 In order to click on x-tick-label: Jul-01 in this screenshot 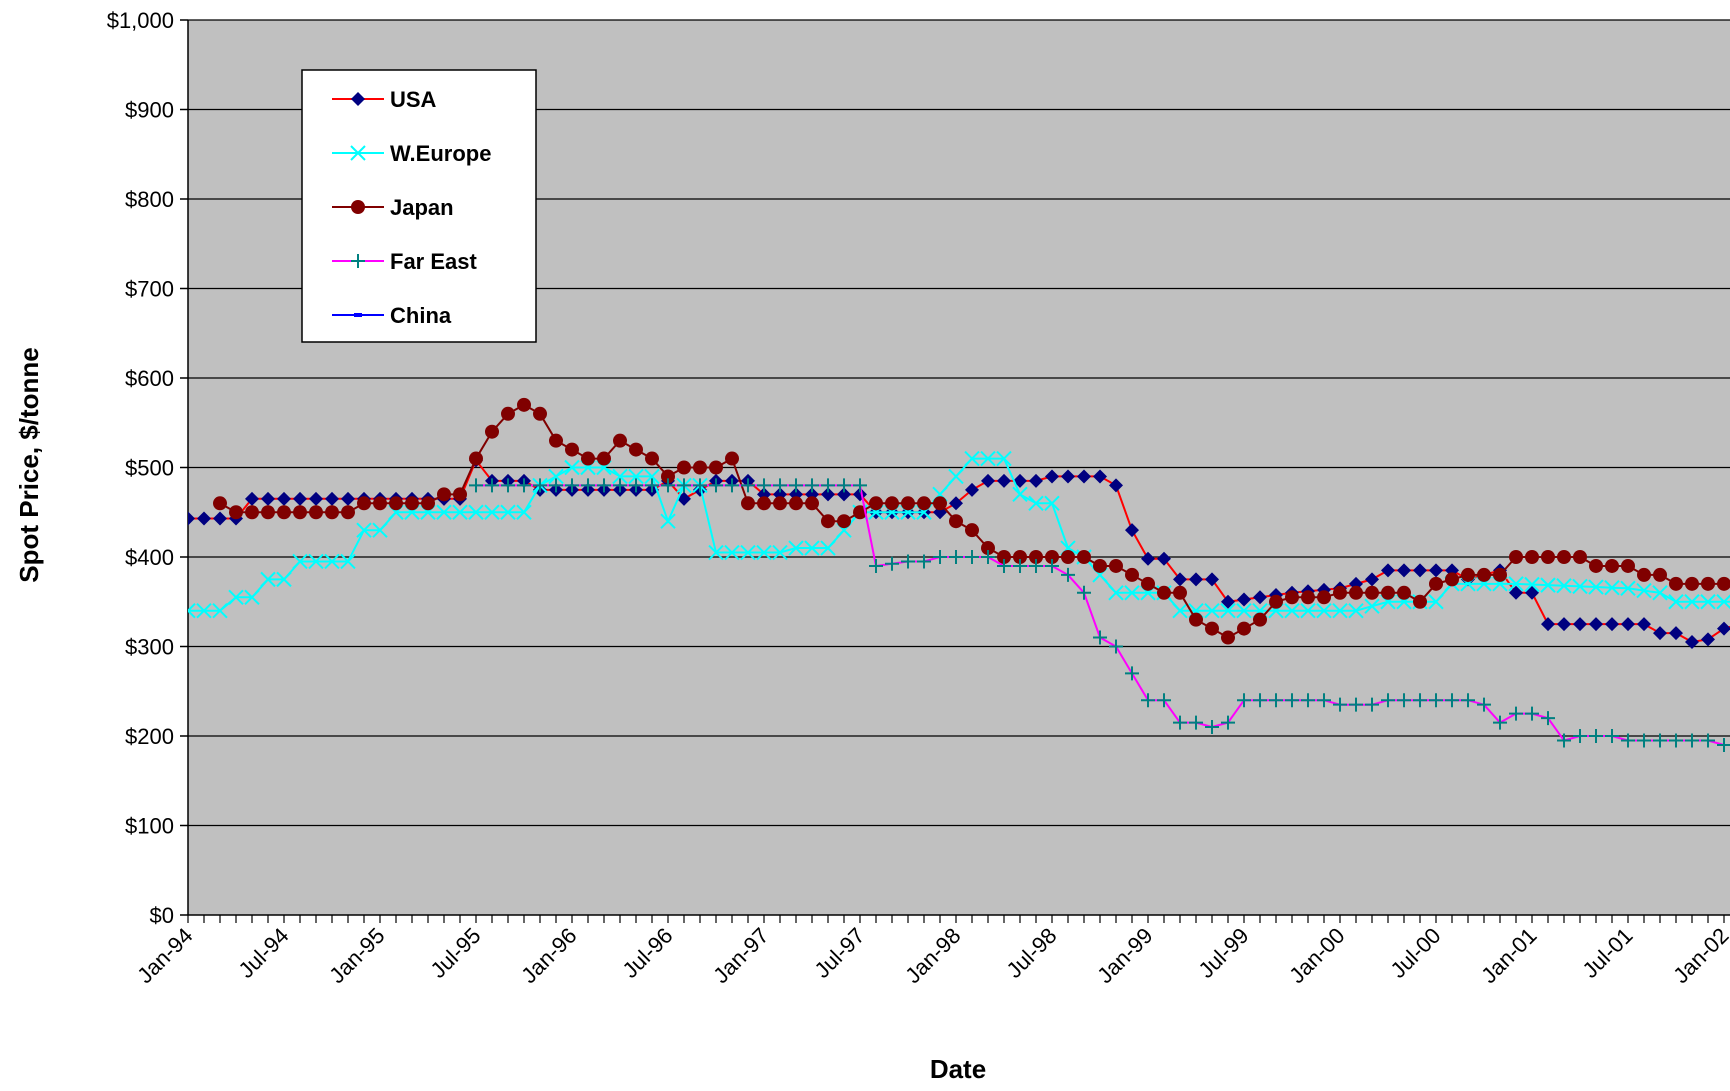, I will do `click(1607, 953)`.